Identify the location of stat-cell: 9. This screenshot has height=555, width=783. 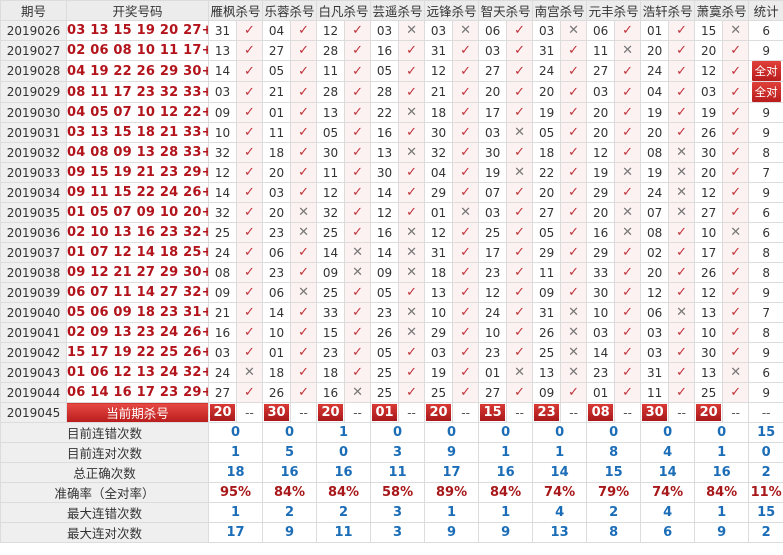
(765, 392).